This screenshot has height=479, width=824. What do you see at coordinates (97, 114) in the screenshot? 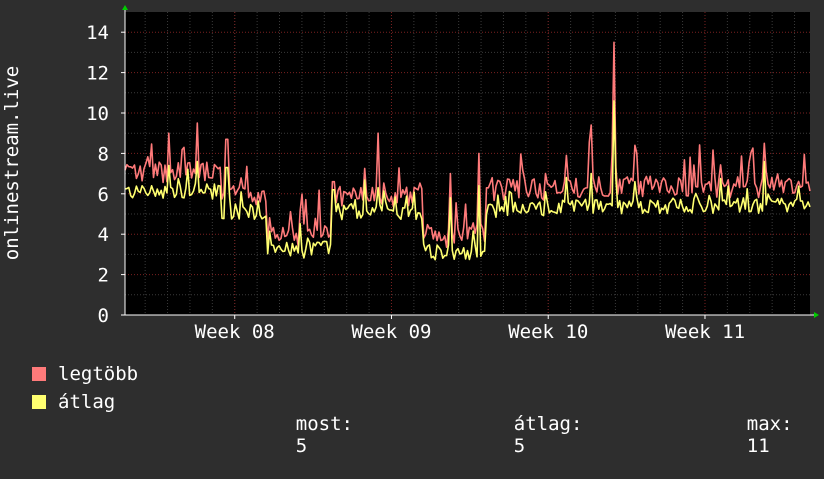
I see `y-tick-label: 10` at bounding box center [97, 114].